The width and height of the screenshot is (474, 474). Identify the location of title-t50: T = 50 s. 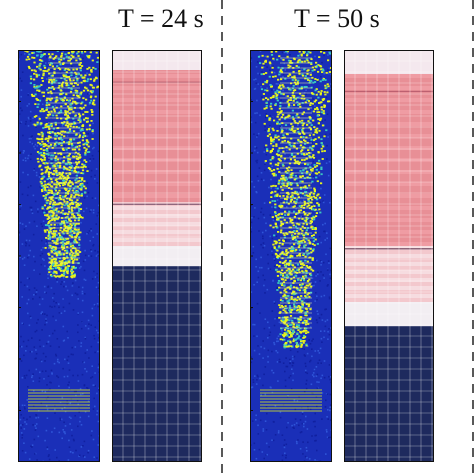
(337, 18).